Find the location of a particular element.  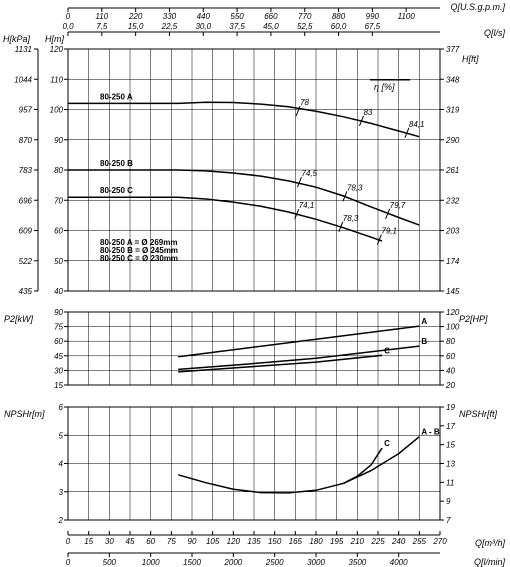

tick-label-right: 232 is located at coordinates (452, 200).